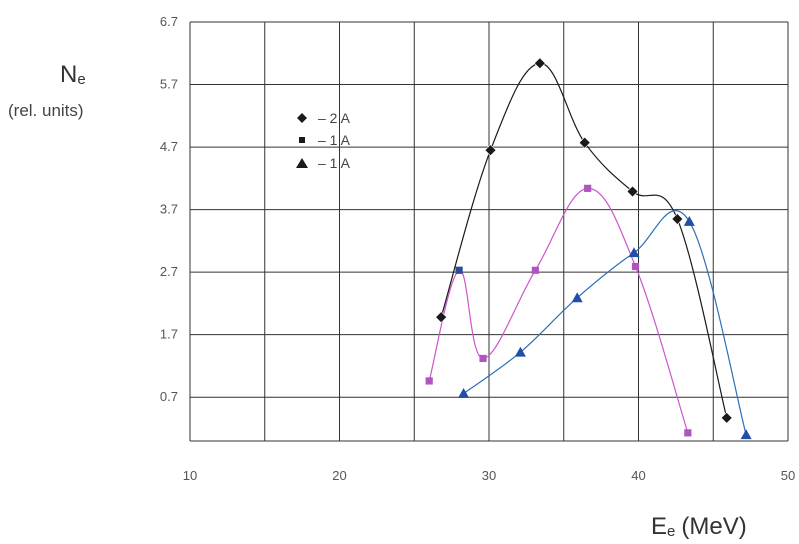  What do you see at coordinates (713, 526) in the screenshot?
I see `x-axis-label-units: (MeV)` at bounding box center [713, 526].